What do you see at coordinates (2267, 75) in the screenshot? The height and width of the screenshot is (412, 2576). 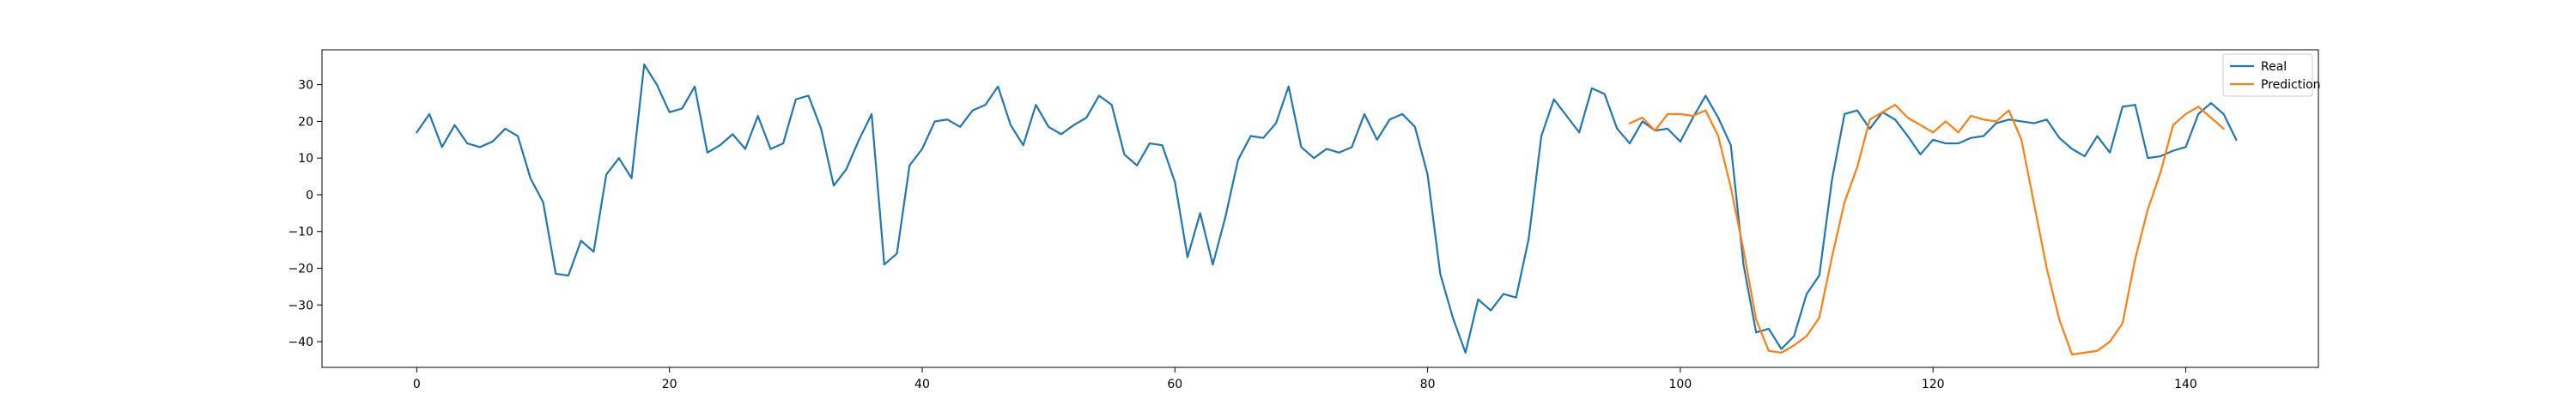 I see `legend-box` at bounding box center [2267, 75].